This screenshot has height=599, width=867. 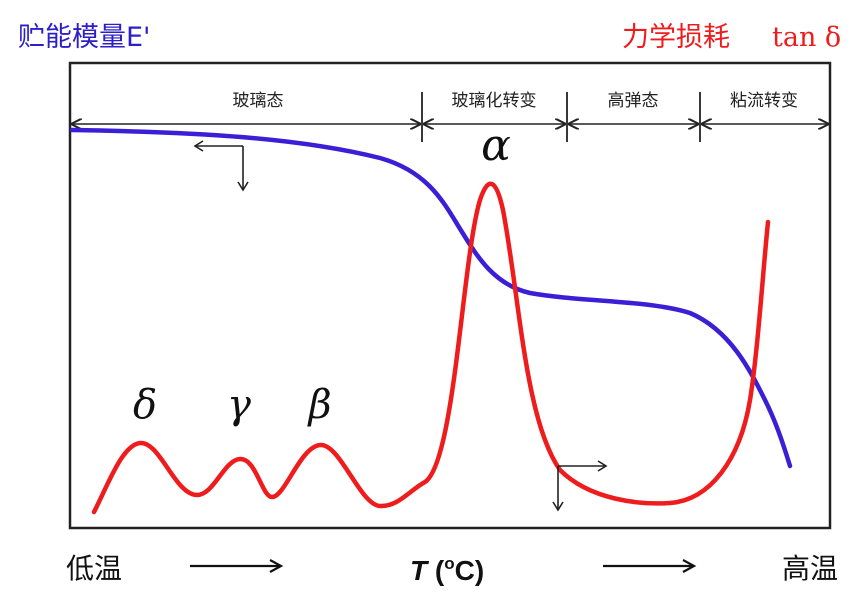 What do you see at coordinates (318, 405) in the screenshot?
I see `peak-label-beta: β` at bounding box center [318, 405].